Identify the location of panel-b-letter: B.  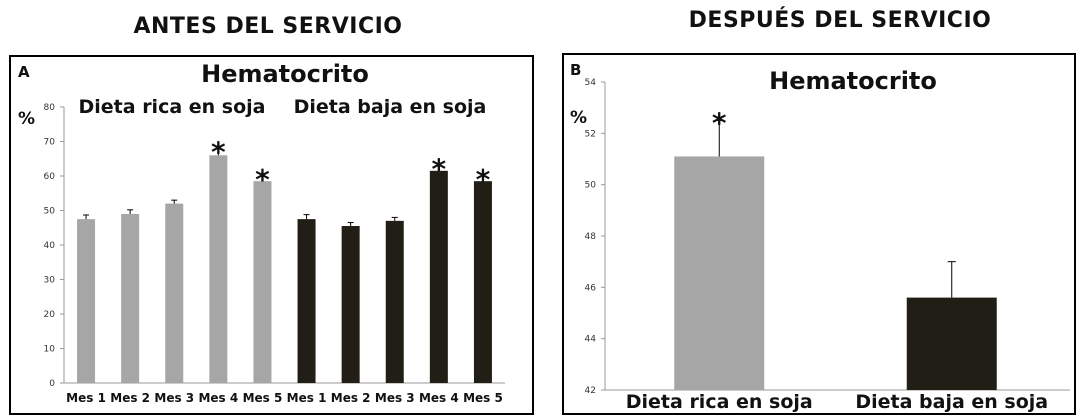
(575, 70).